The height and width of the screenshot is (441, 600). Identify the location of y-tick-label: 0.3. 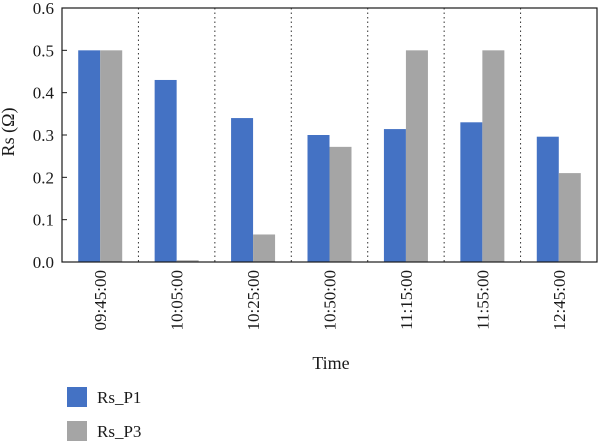
(43, 135).